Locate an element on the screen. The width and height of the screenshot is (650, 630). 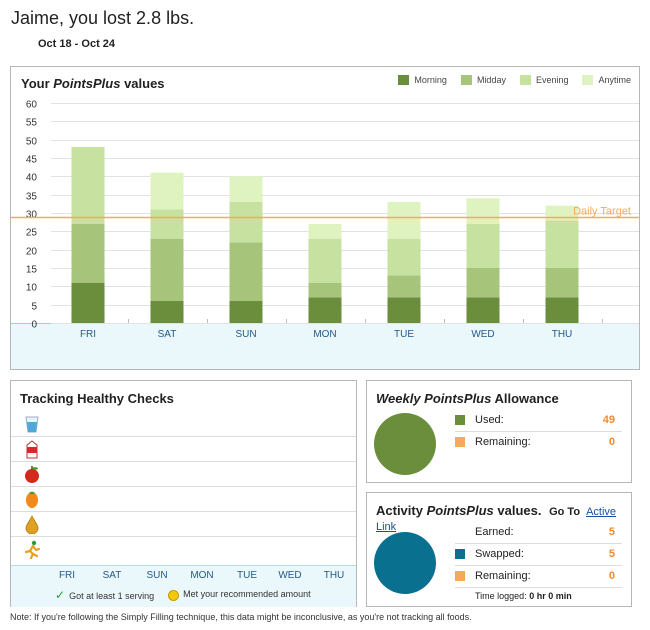
allowance-title: Weekly PointsPlus Allowance is located at coordinates (467, 398).